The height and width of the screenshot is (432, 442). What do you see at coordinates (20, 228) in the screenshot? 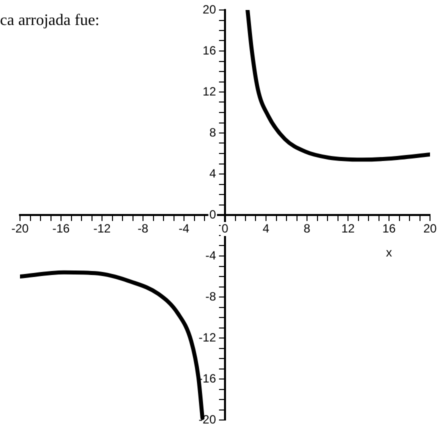
I see `x-tick-label: -20` at bounding box center [20, 228].